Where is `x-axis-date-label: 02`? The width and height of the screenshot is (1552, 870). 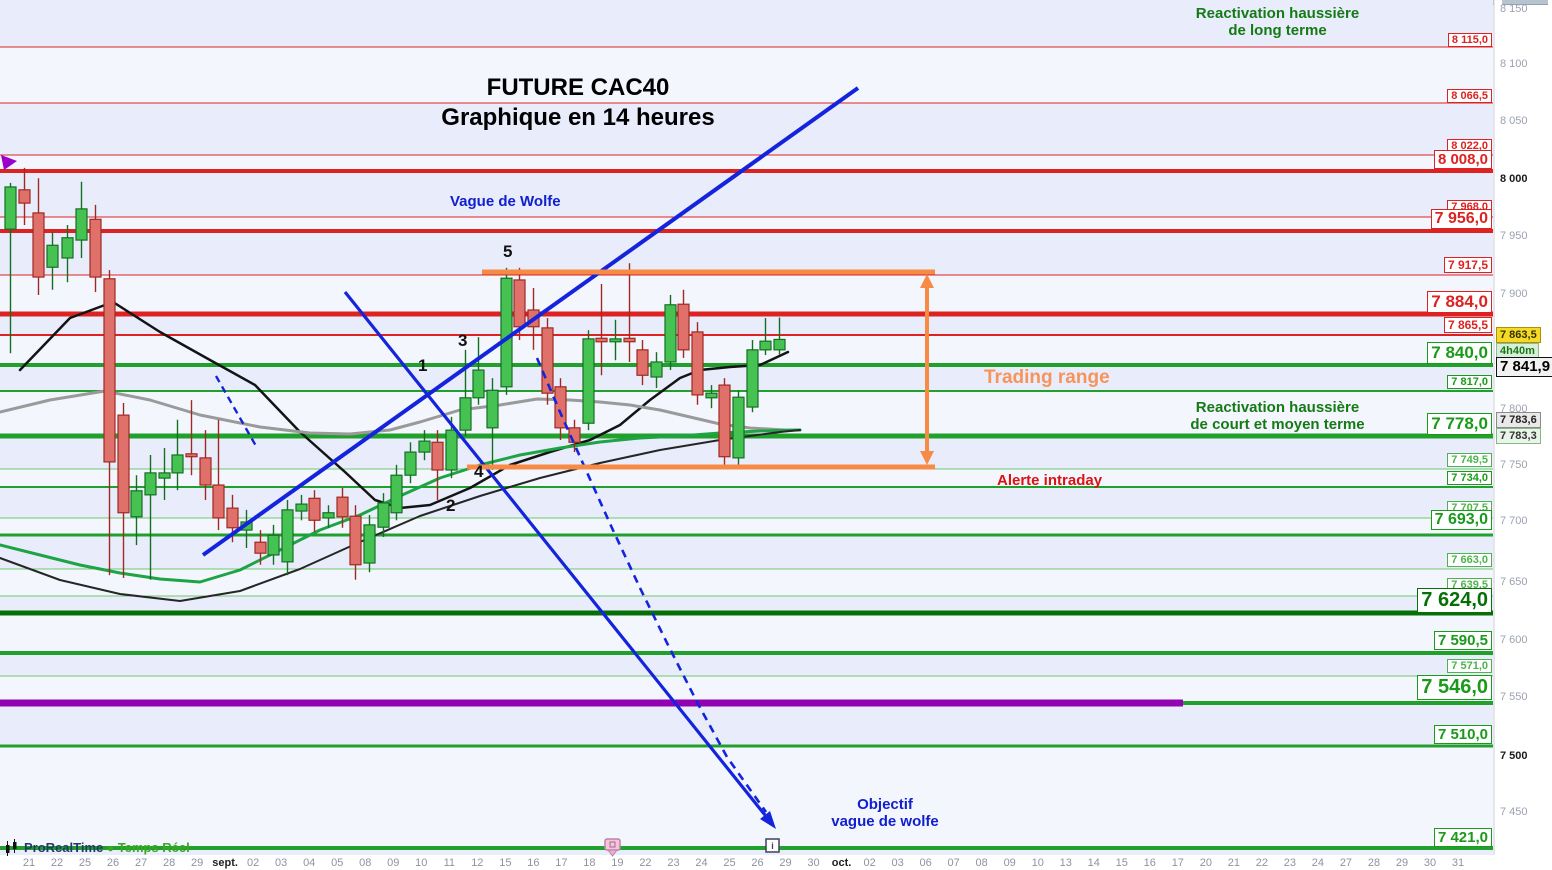 x-axis-date-label: 02 is located at coordinates (869, 863).